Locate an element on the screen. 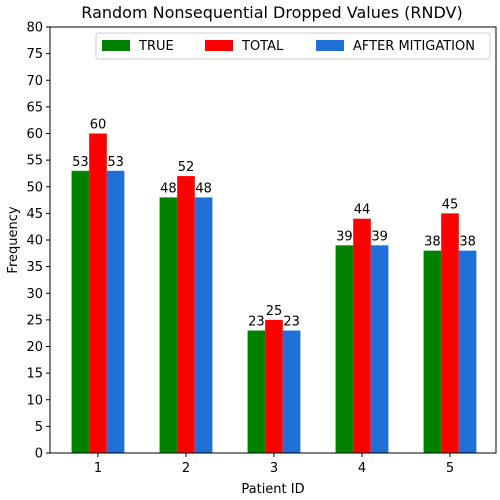 The width and height of the screenshot is (500, 500). data-label-true-1: 53 is located at coordinates (80, 162).